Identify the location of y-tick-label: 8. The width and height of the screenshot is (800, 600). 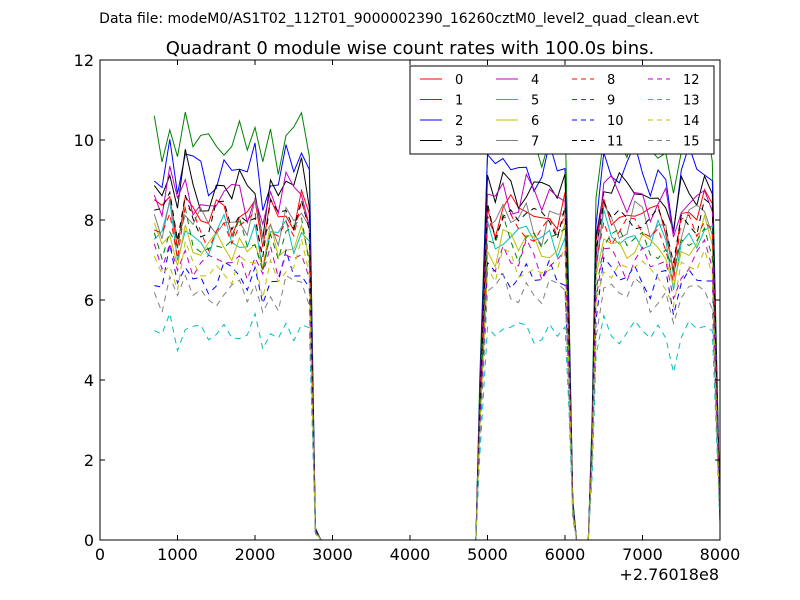
(89, 220).